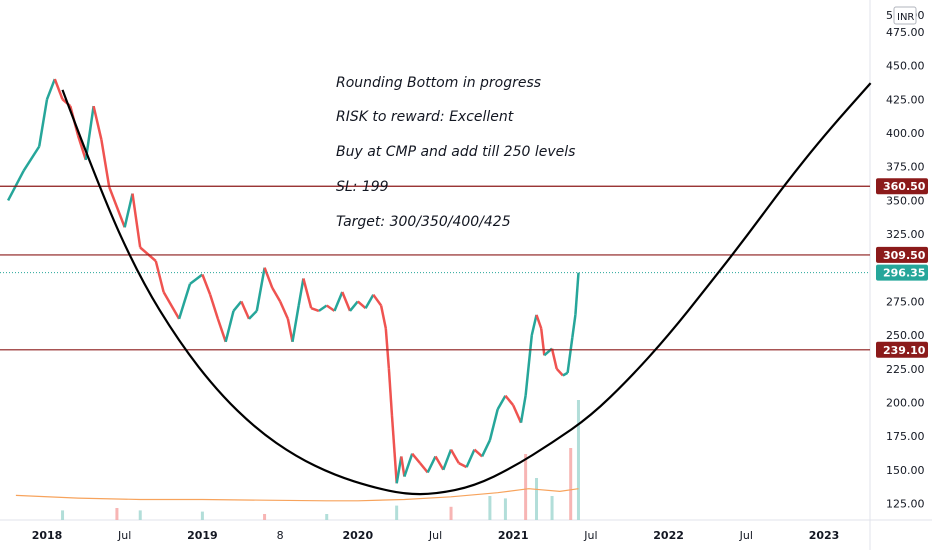  I want to click on moving-average-layer, so click(297, 495).